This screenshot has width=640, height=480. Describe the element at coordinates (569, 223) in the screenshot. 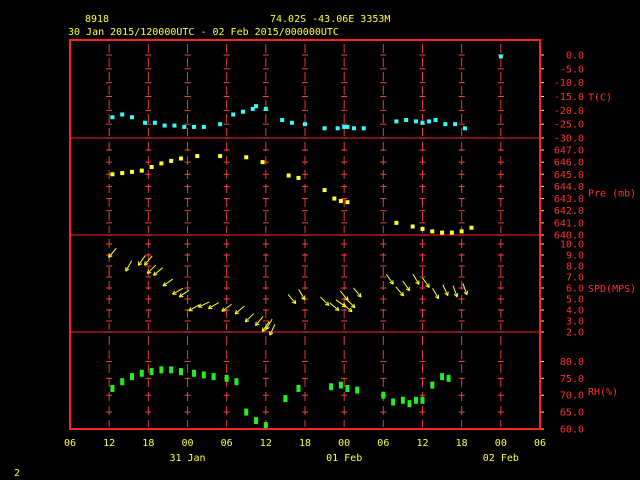

I see `y-tick-label: 641.0` at that location.